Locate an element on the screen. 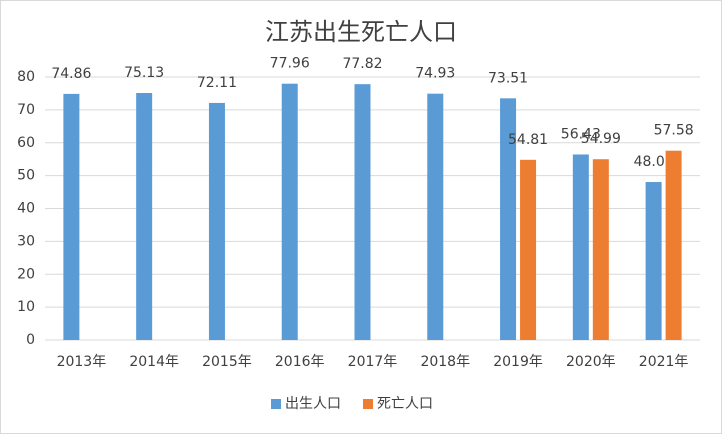  y-tick-label: 10 is located at coordinates (26, 307).